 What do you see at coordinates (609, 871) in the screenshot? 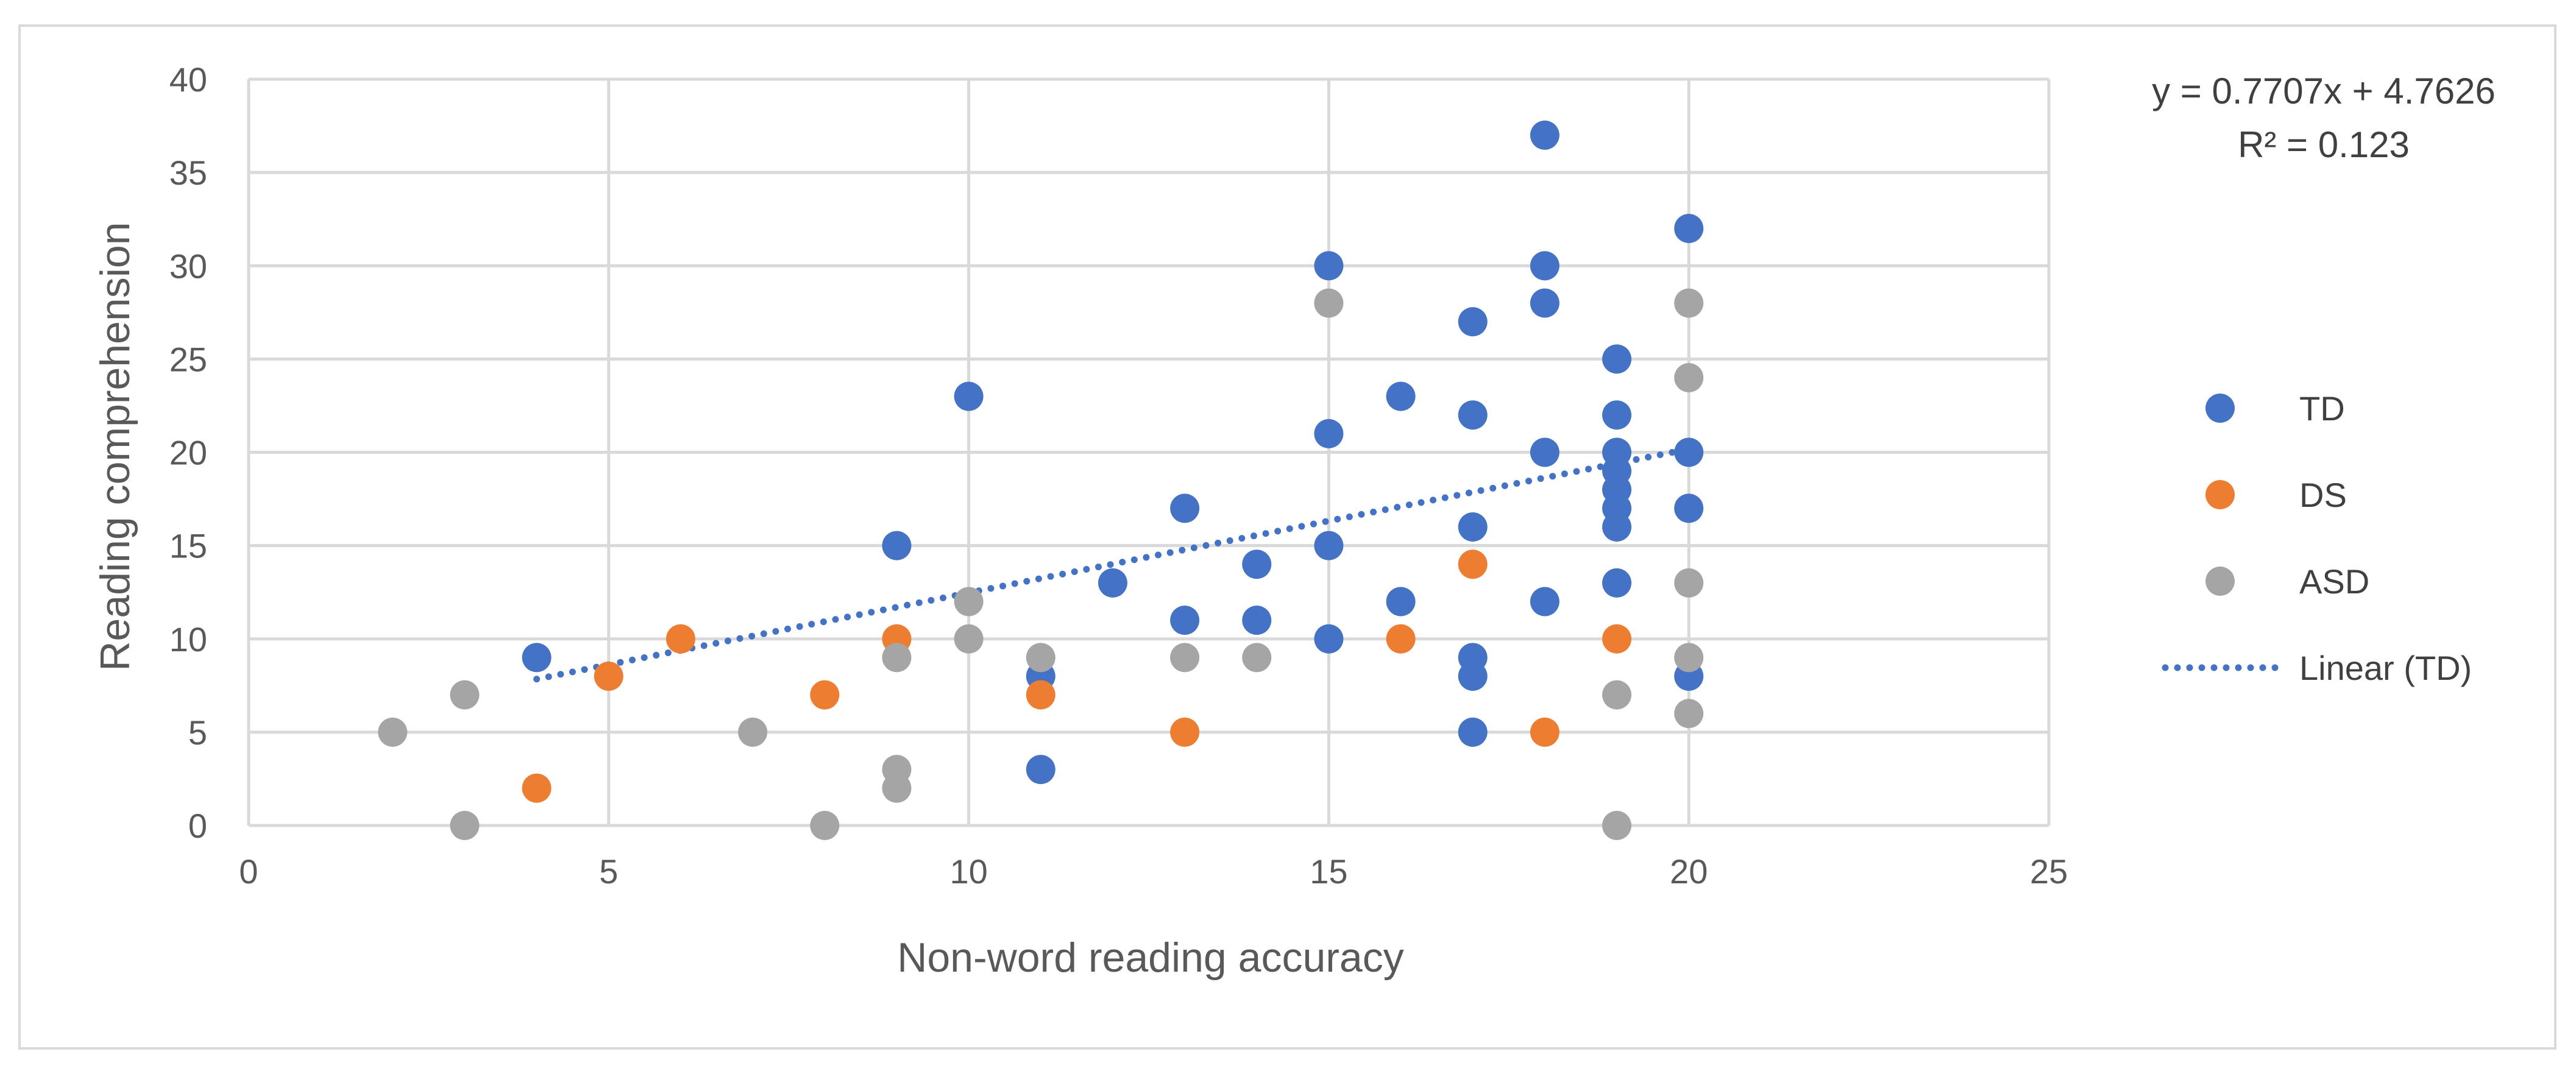
I see `x-tick-label: 5` at bounding box center [609, 871].